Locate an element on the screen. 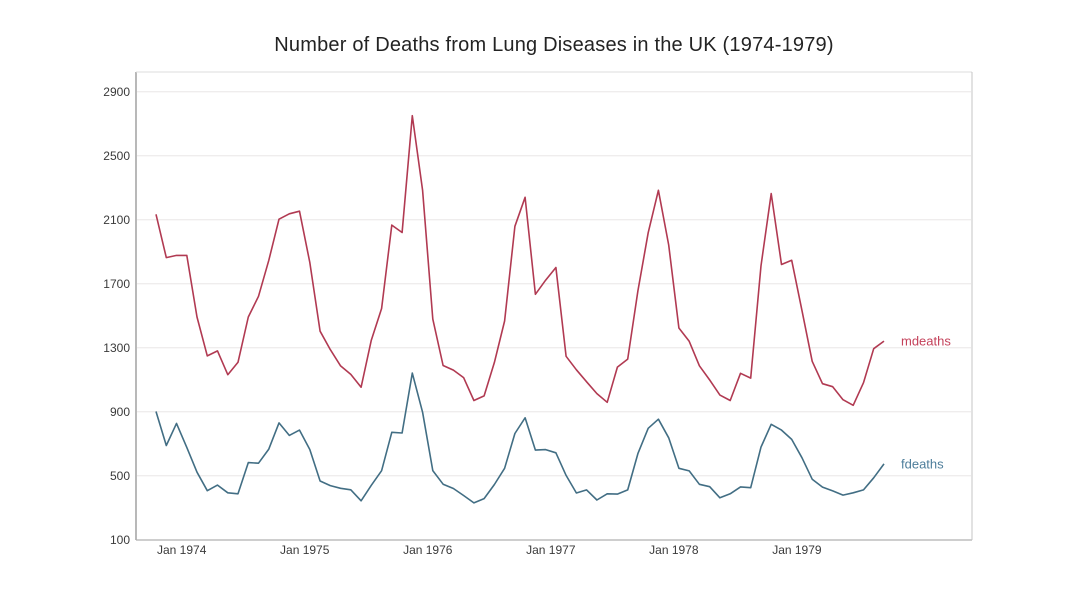 This screenshot has width=1080, height=608. x-tick-label: Jan 1977 is located at coordinates (551, 550).